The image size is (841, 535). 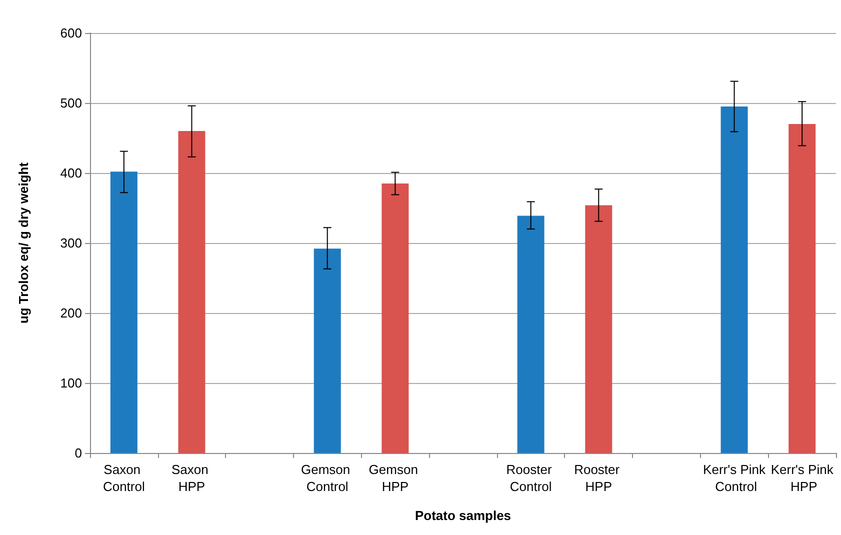 I want to click on y-tick-label: 300, so click(x=71, y=243).